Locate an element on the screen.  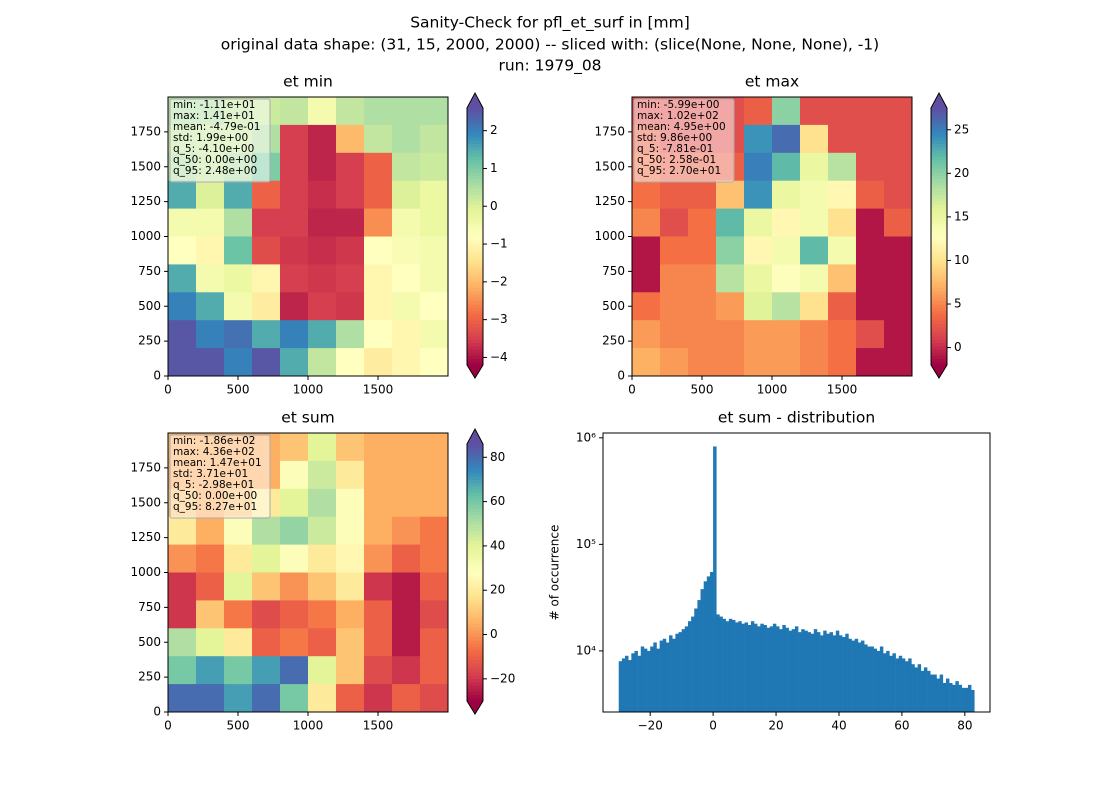
stats-line: mean: 1.47e+01 is located at coordinates (217, 463).